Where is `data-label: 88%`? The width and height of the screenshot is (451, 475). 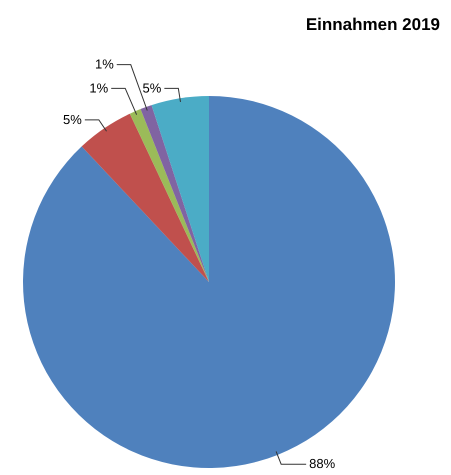
data-label: 88% is located at coordinates (322, 464).